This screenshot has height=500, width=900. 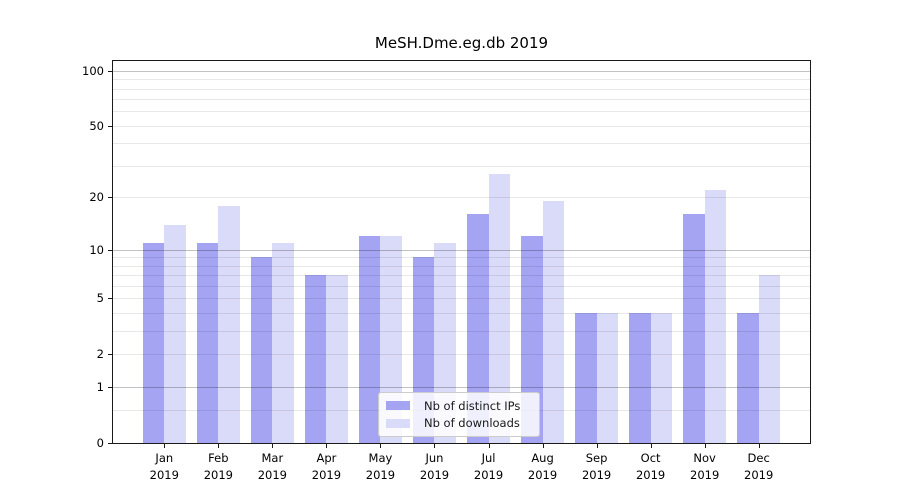 I want to click on bar-distinct-ips-sep-2019, so click(x=585, y=378).